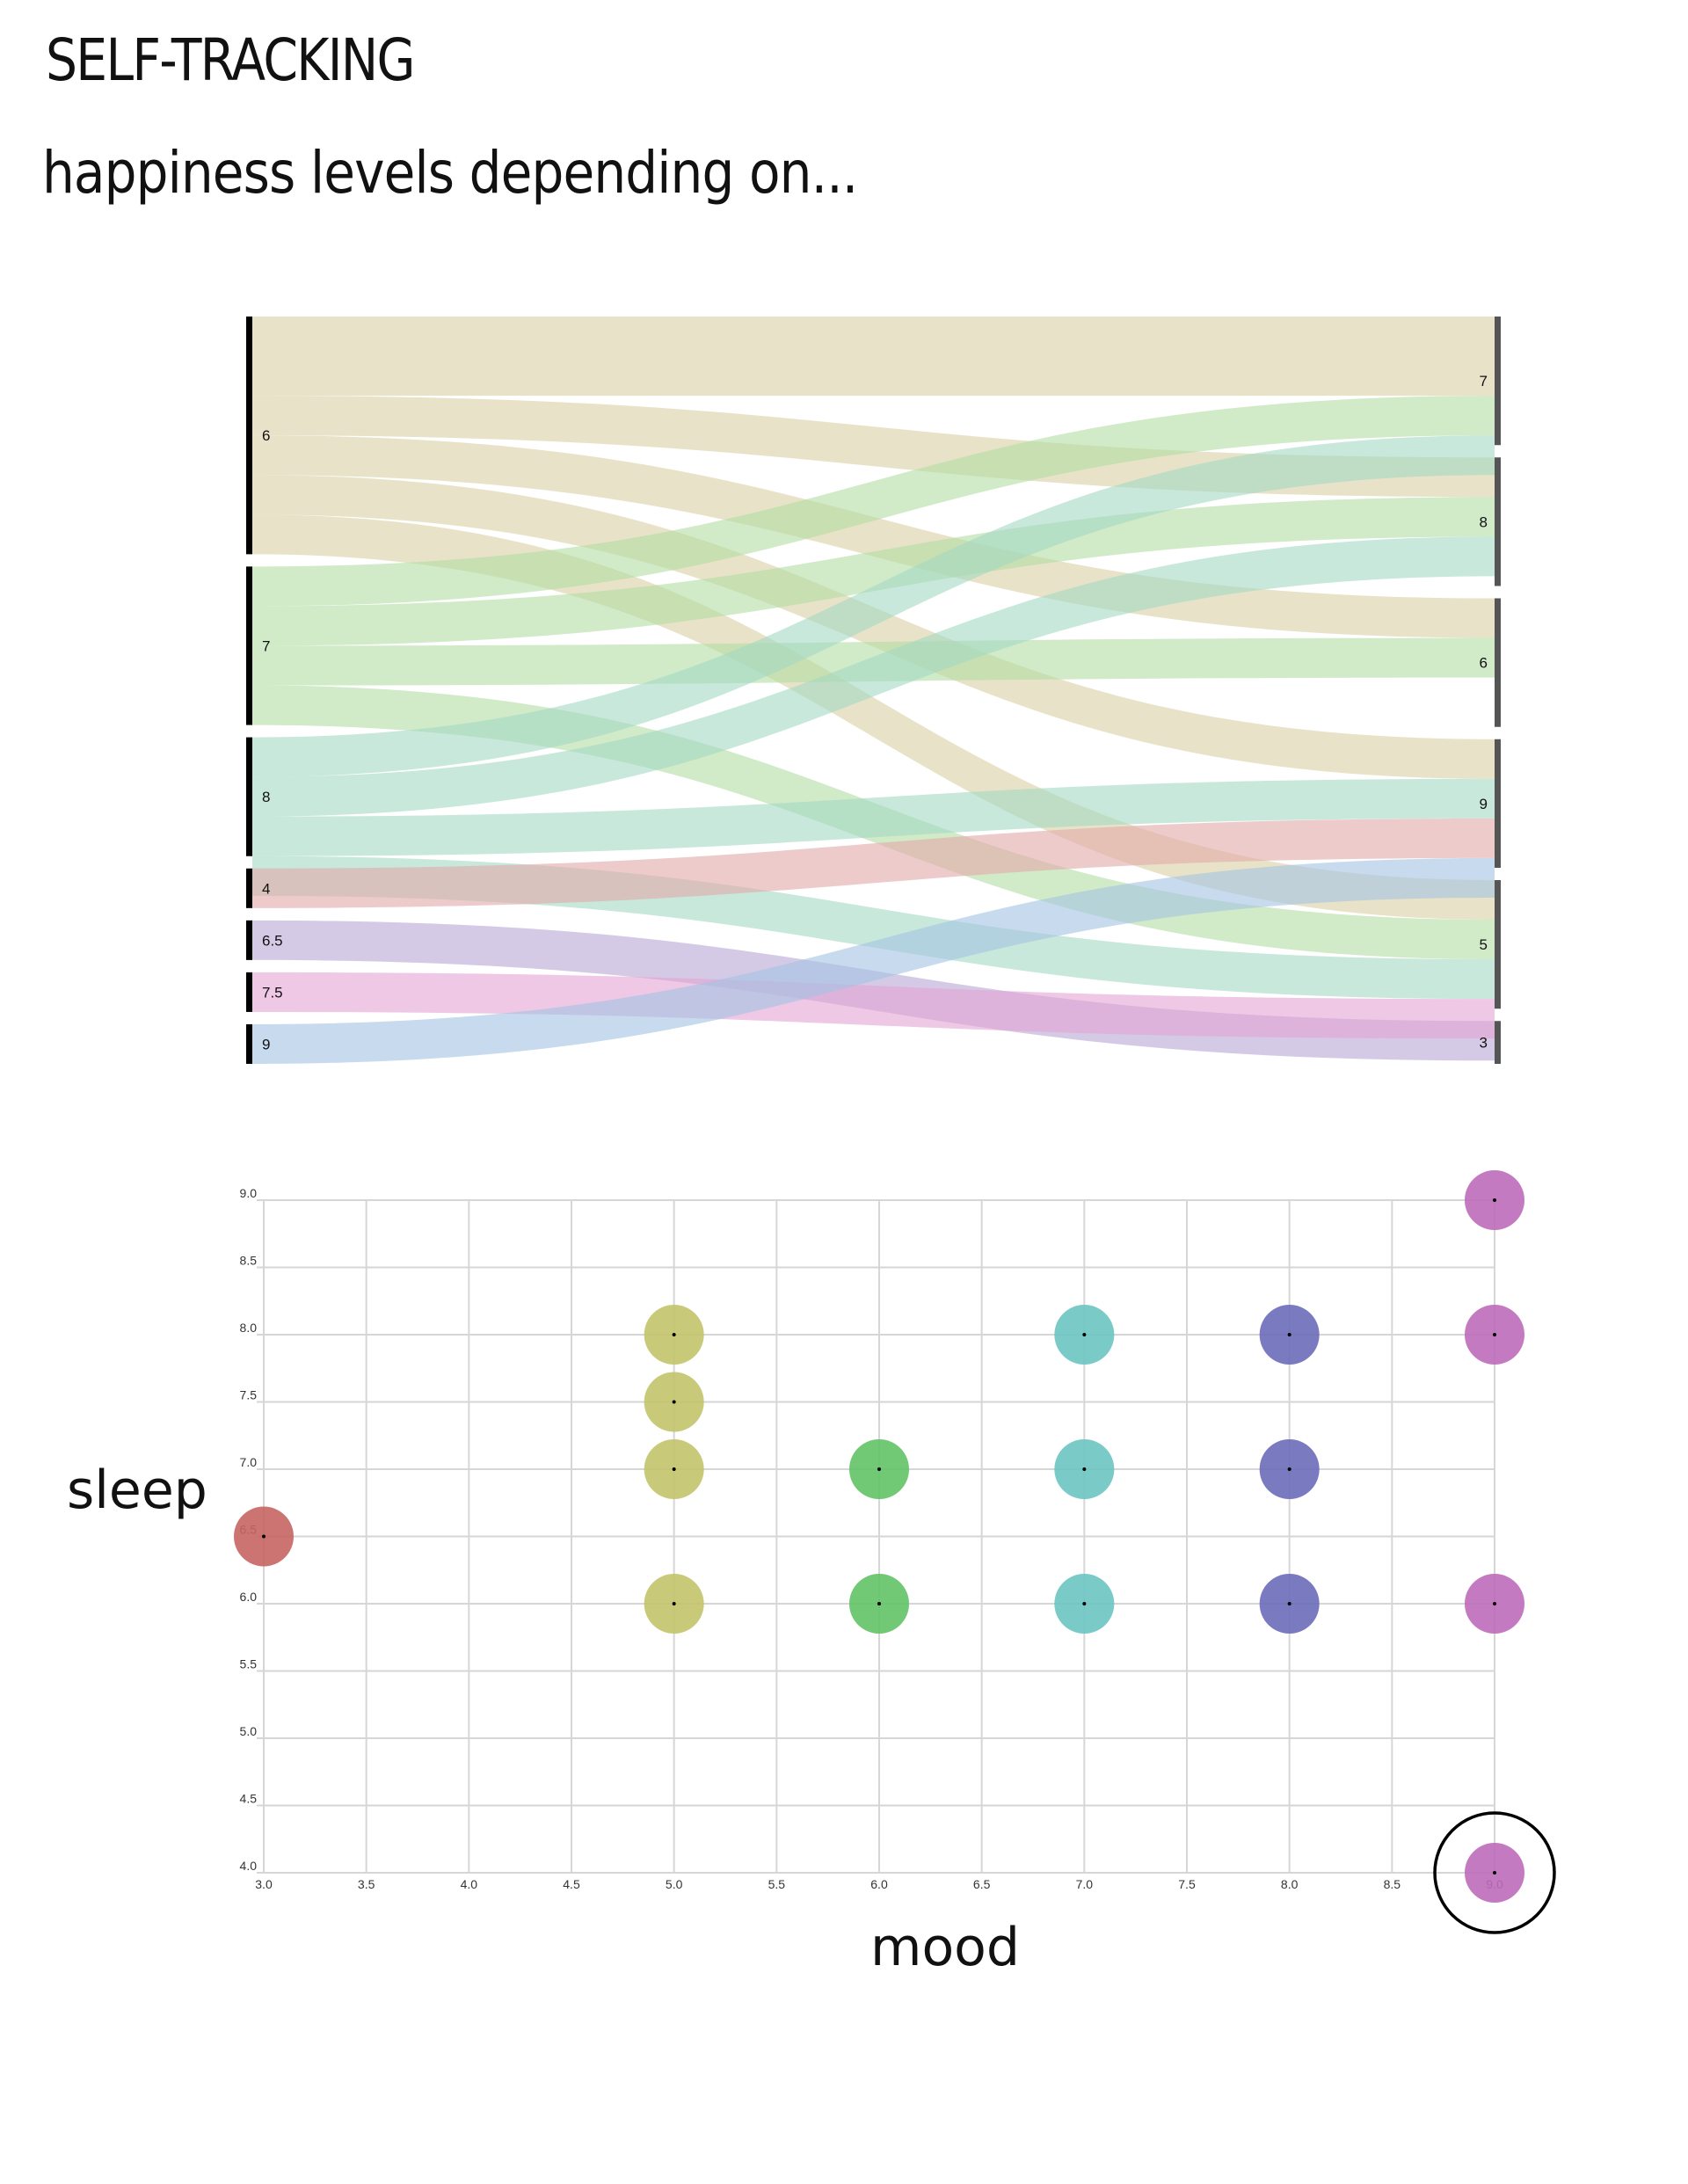 This screenshot has width=1688, height=2184. I want to click on y-tick-label: 9.0, so click(249, 1193).